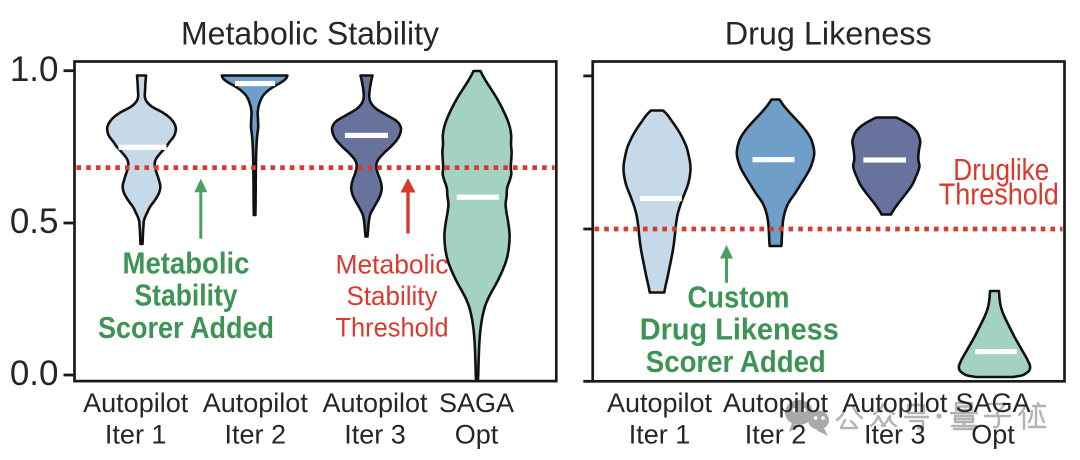 The image size is (1080, 460). I want to click on svg-text: Metabolic Stability, so click(310, 33).